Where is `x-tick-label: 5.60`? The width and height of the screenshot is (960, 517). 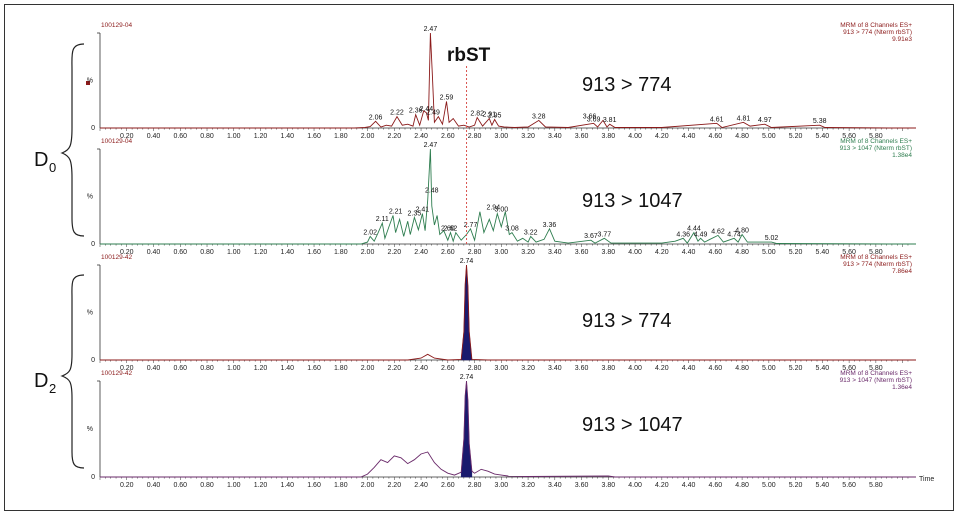
x-tick-label: 5.60 is located at coordinates (849, 136).